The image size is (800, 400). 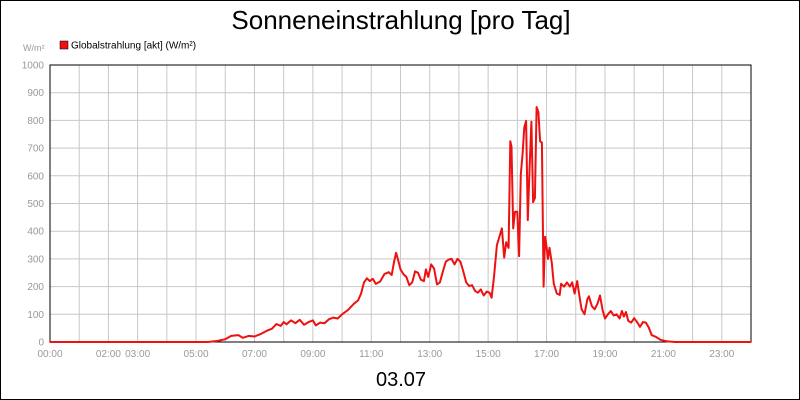 What do you see at coordinates (488, 354) in the screenshot?
I see `x-tick-label: 15:00` at bounding box center [488, 354].